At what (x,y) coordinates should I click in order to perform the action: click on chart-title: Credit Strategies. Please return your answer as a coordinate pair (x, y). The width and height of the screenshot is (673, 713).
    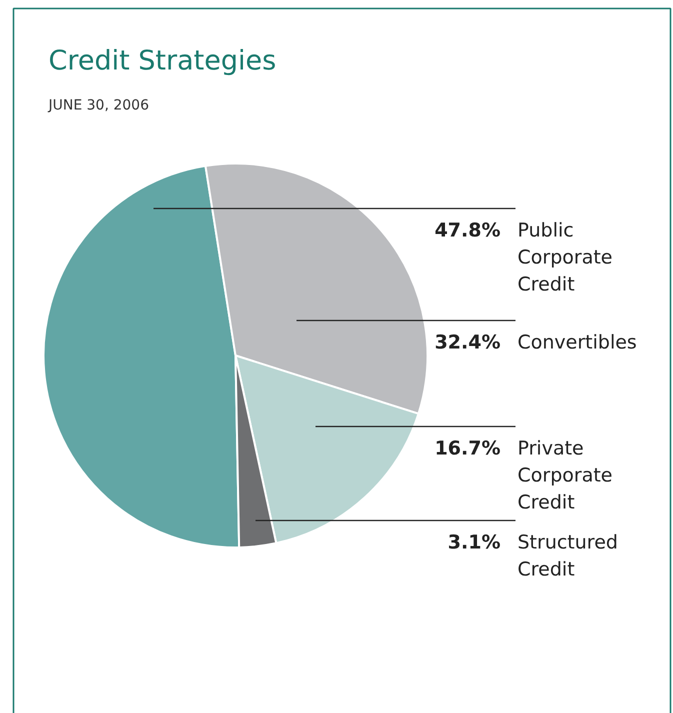
    Looking at the image, I should click on (162, 61).